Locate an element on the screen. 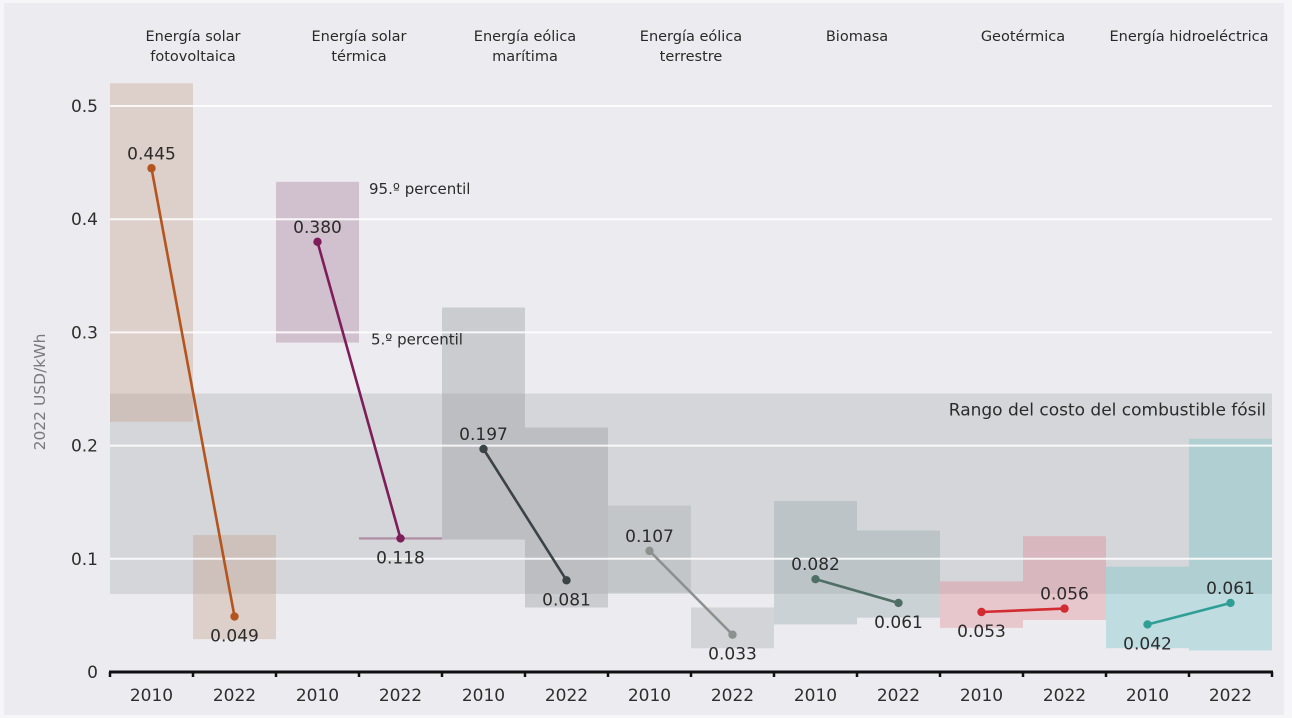 The width and height of the screenshot is (1292, 718). y-tick-label: 0 is located at coordinates (92, 673).